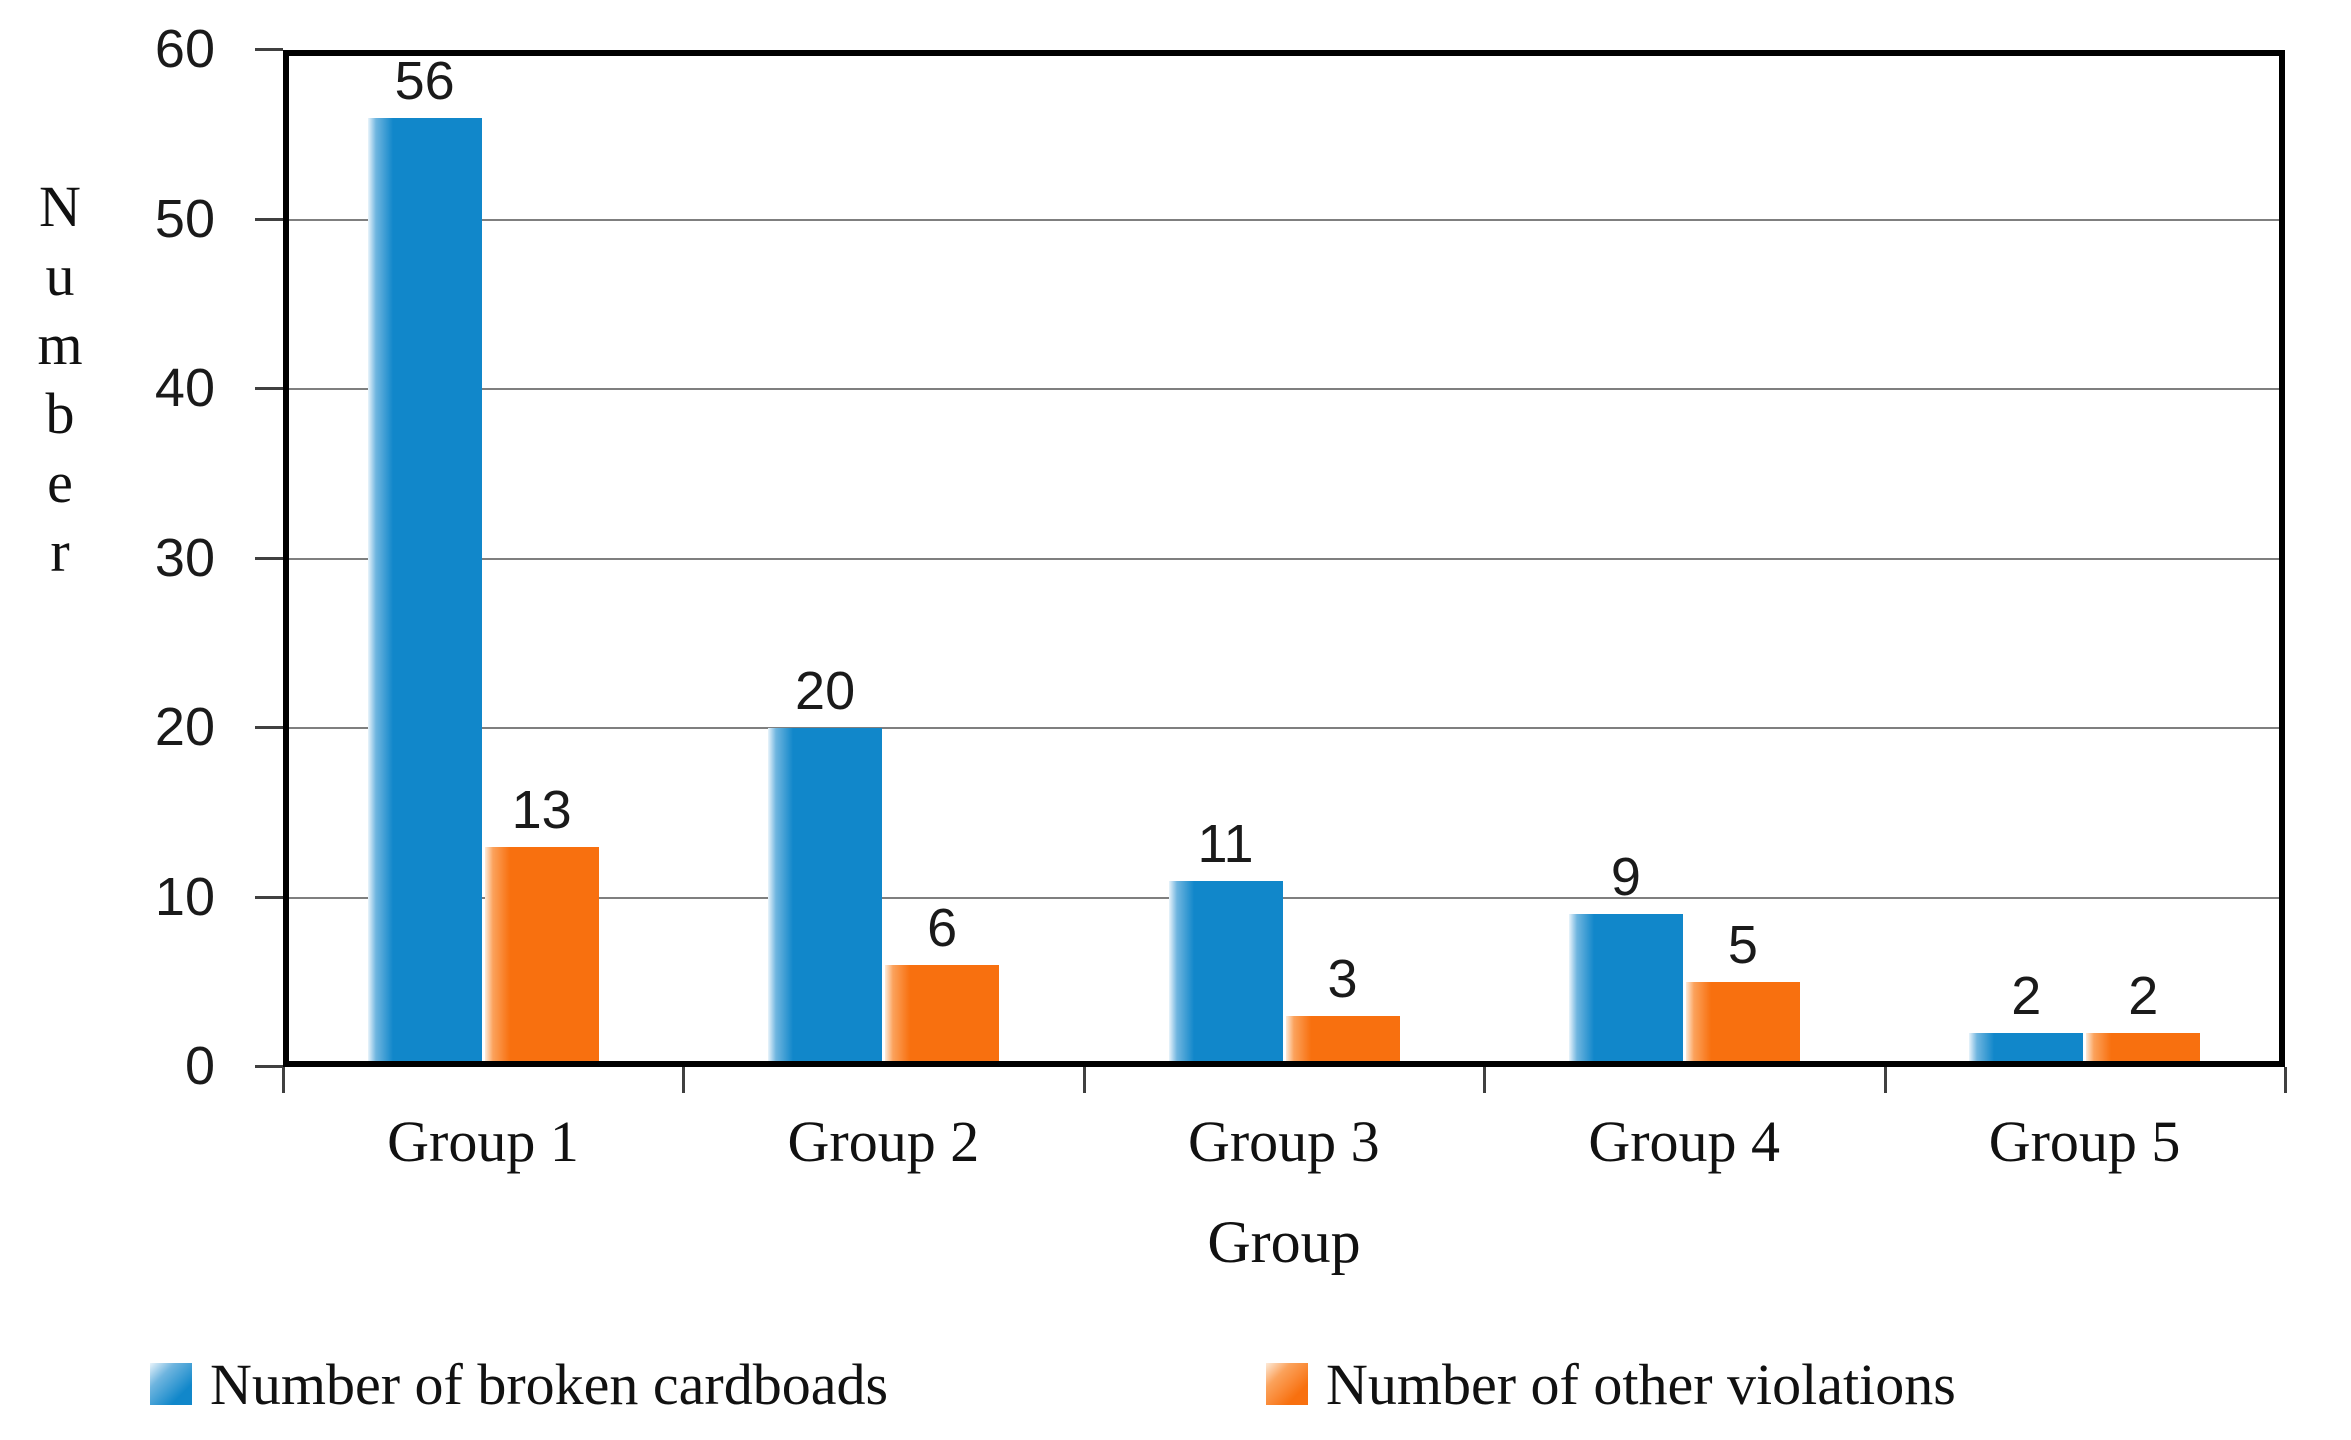 This screenshot has height=1440, width=2351. Describe the element at coordinates (883, 1141) in the screenshot. I see `category-label-group-2: Group 2` at that location.